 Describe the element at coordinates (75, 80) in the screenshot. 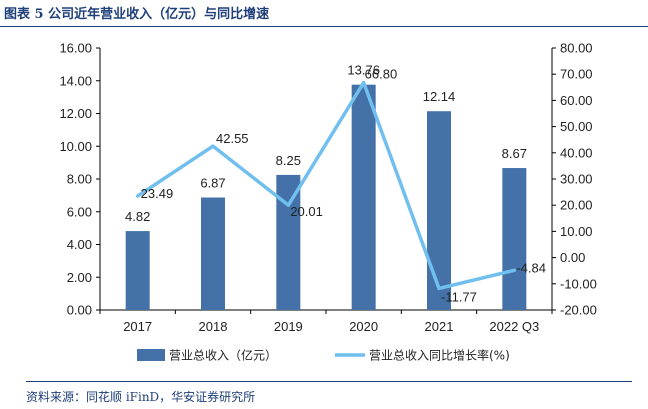

I see `left-tick-label: 14.00` at that location.